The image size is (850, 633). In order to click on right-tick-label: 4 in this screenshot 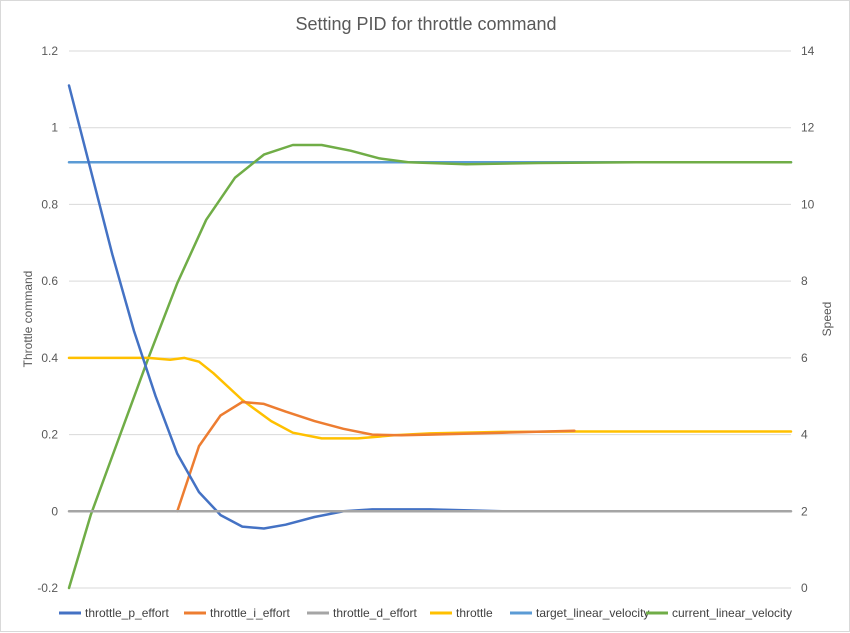, I will do `click(804, 435)`.